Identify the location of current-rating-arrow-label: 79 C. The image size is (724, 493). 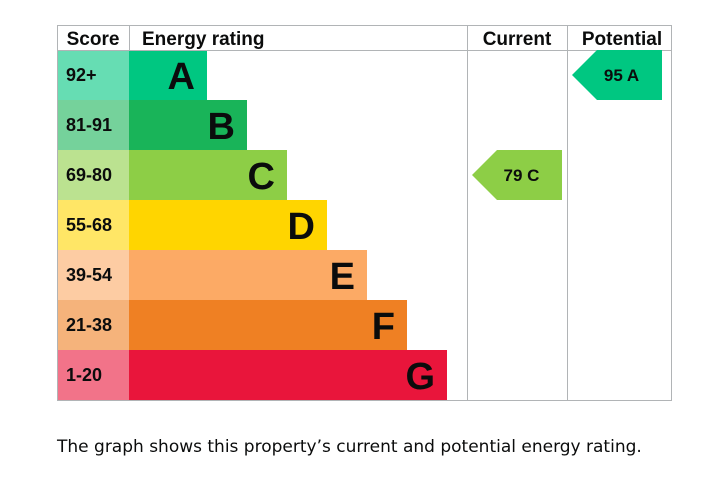
(522, 175).